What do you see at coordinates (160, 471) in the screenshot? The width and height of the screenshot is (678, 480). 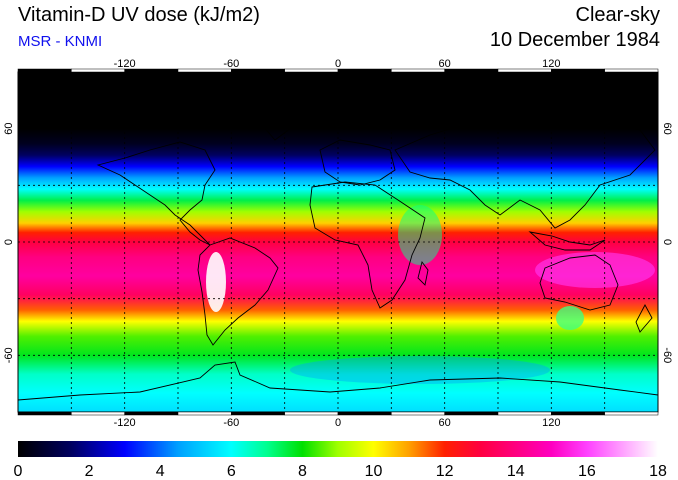 I see `colorbar-tick-label: 4` at bounding box center [160, 471].